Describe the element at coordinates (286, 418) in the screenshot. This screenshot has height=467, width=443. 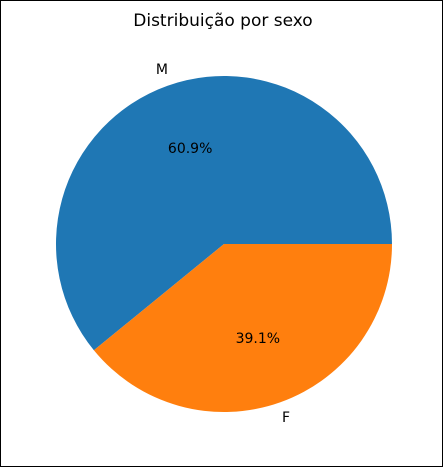
I see `slice-label-f: F` at that location.